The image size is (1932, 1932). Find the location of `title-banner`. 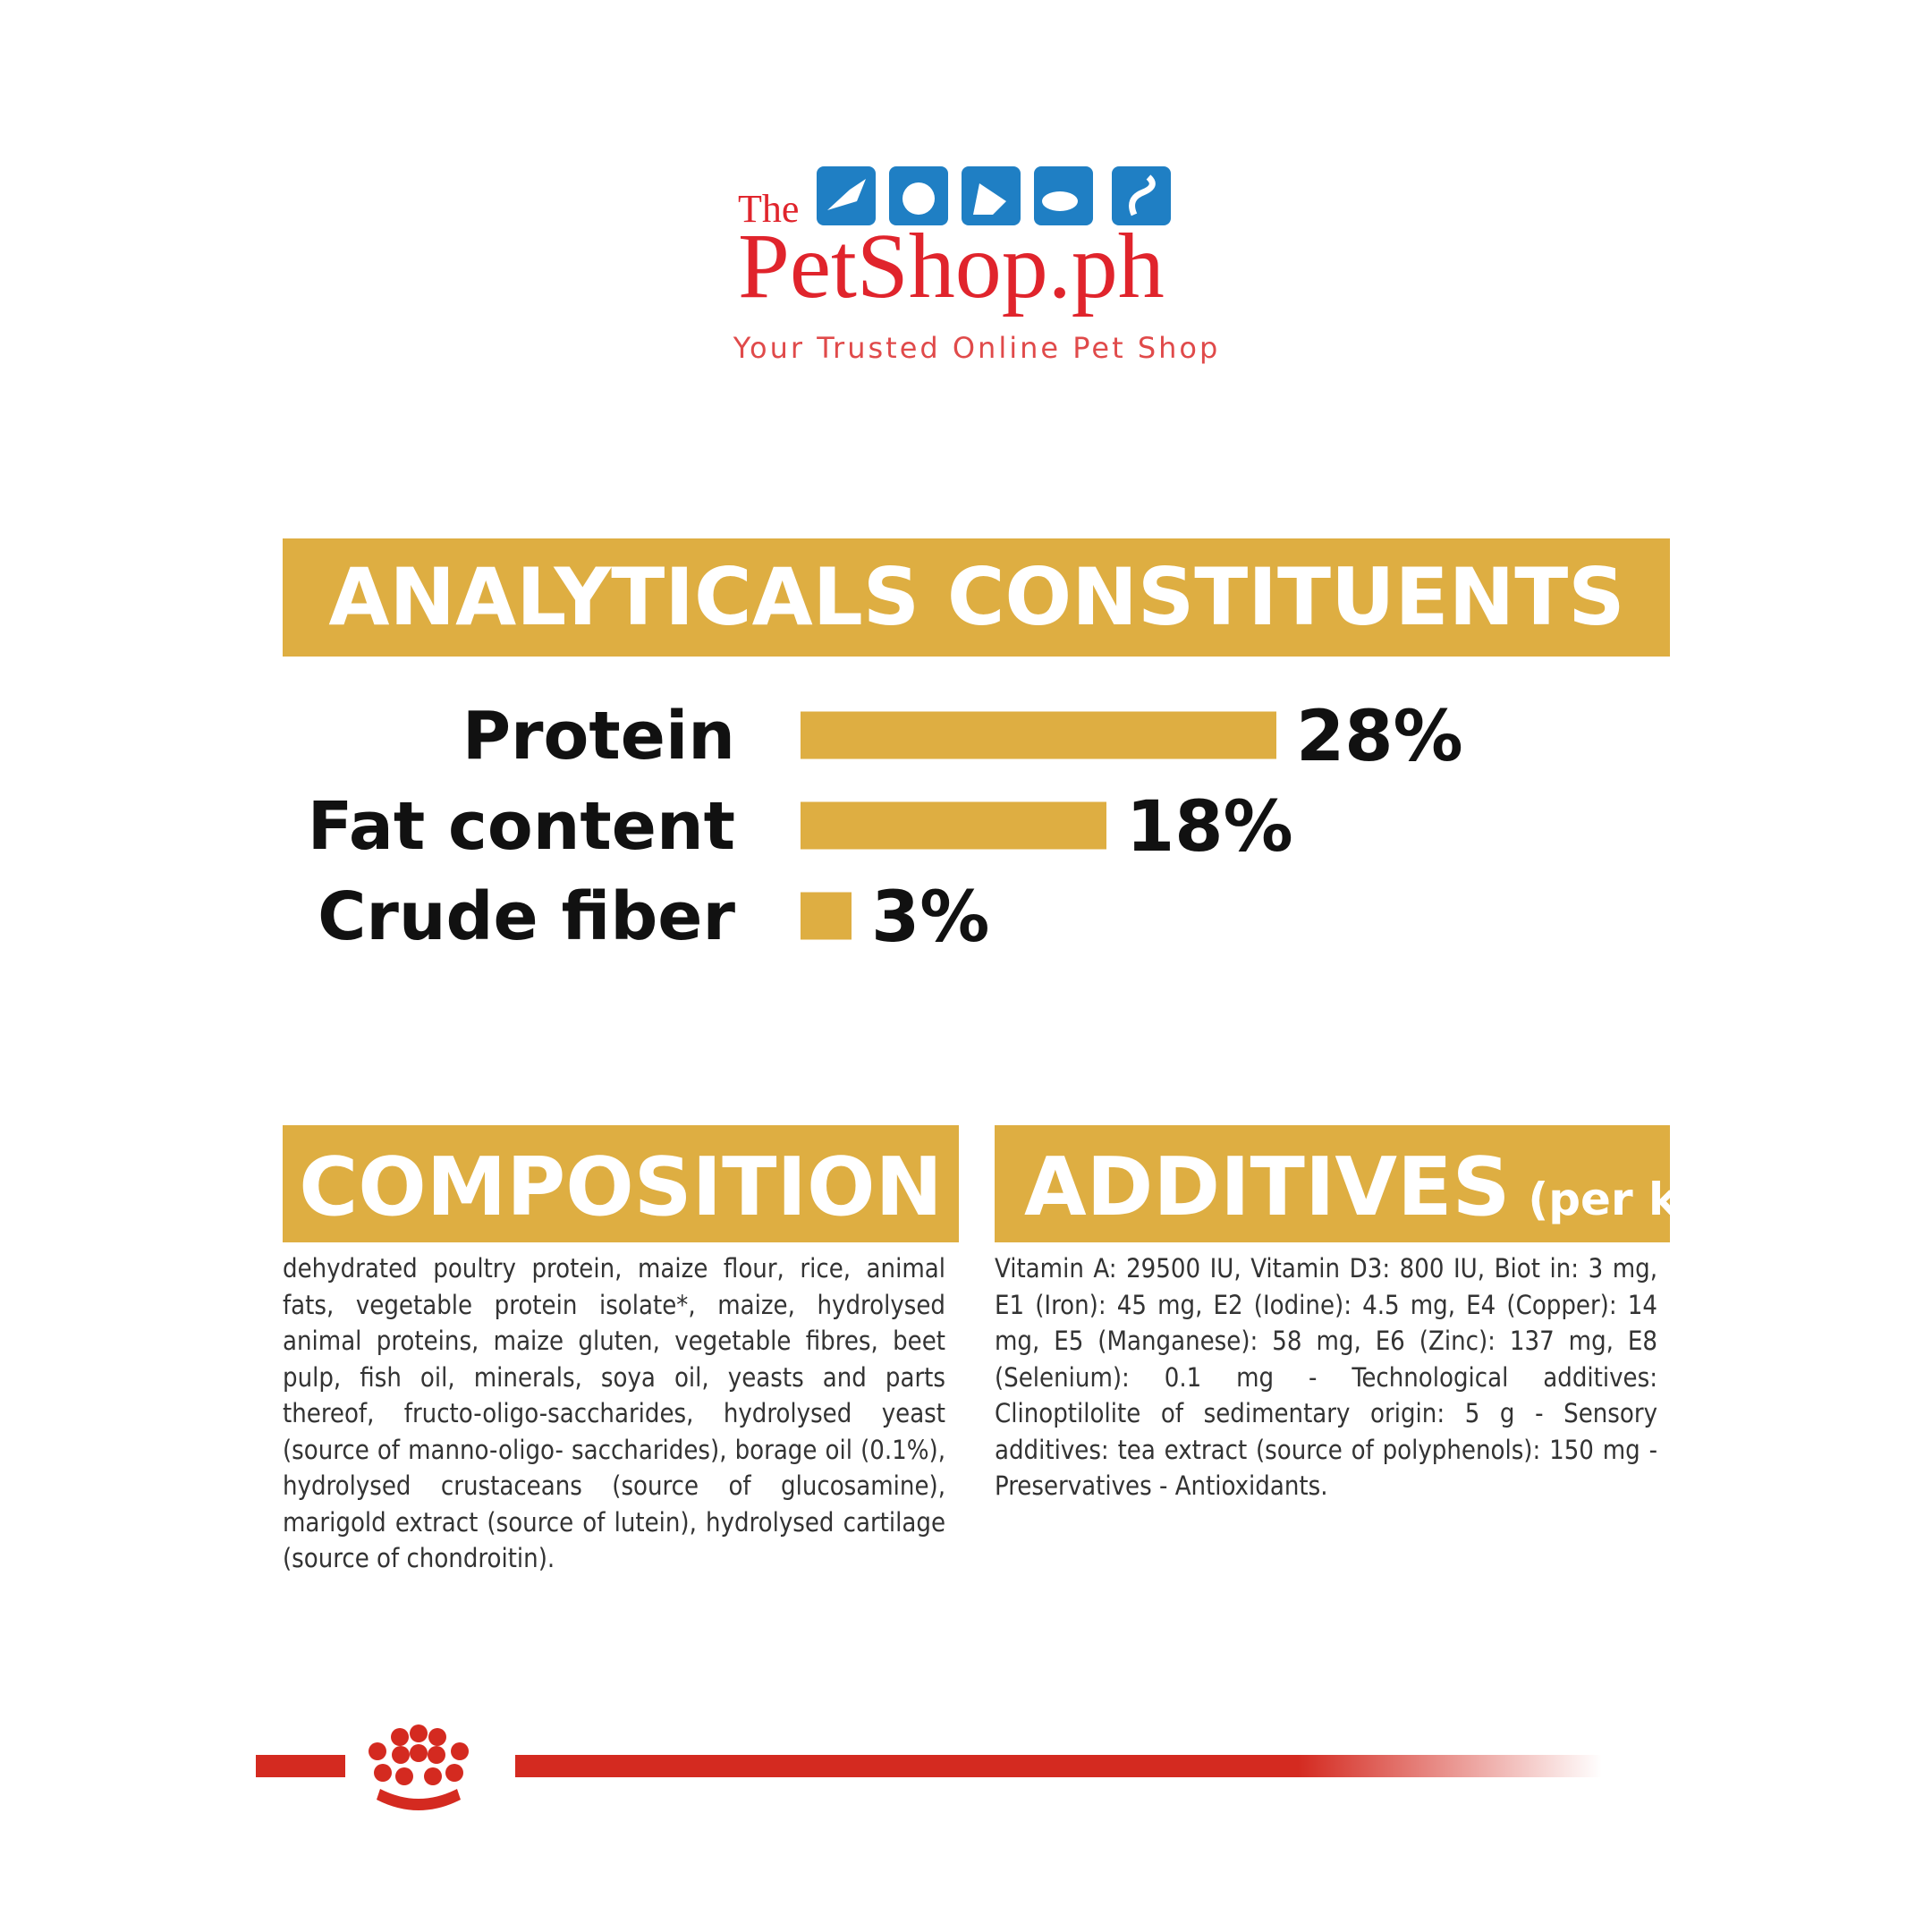

title-banner is located at coordinates (976, 597).